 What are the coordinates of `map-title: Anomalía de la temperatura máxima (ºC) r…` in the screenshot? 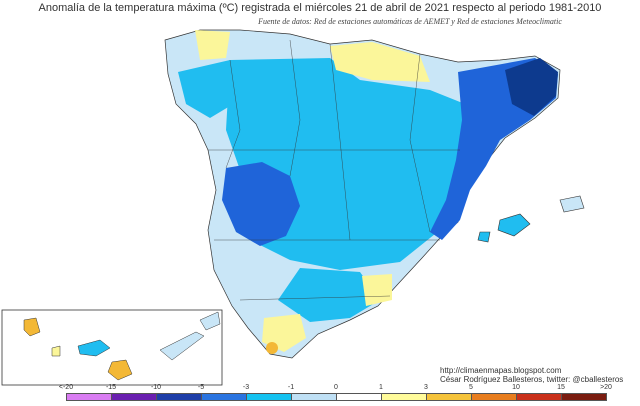 It's located at (320, 8).